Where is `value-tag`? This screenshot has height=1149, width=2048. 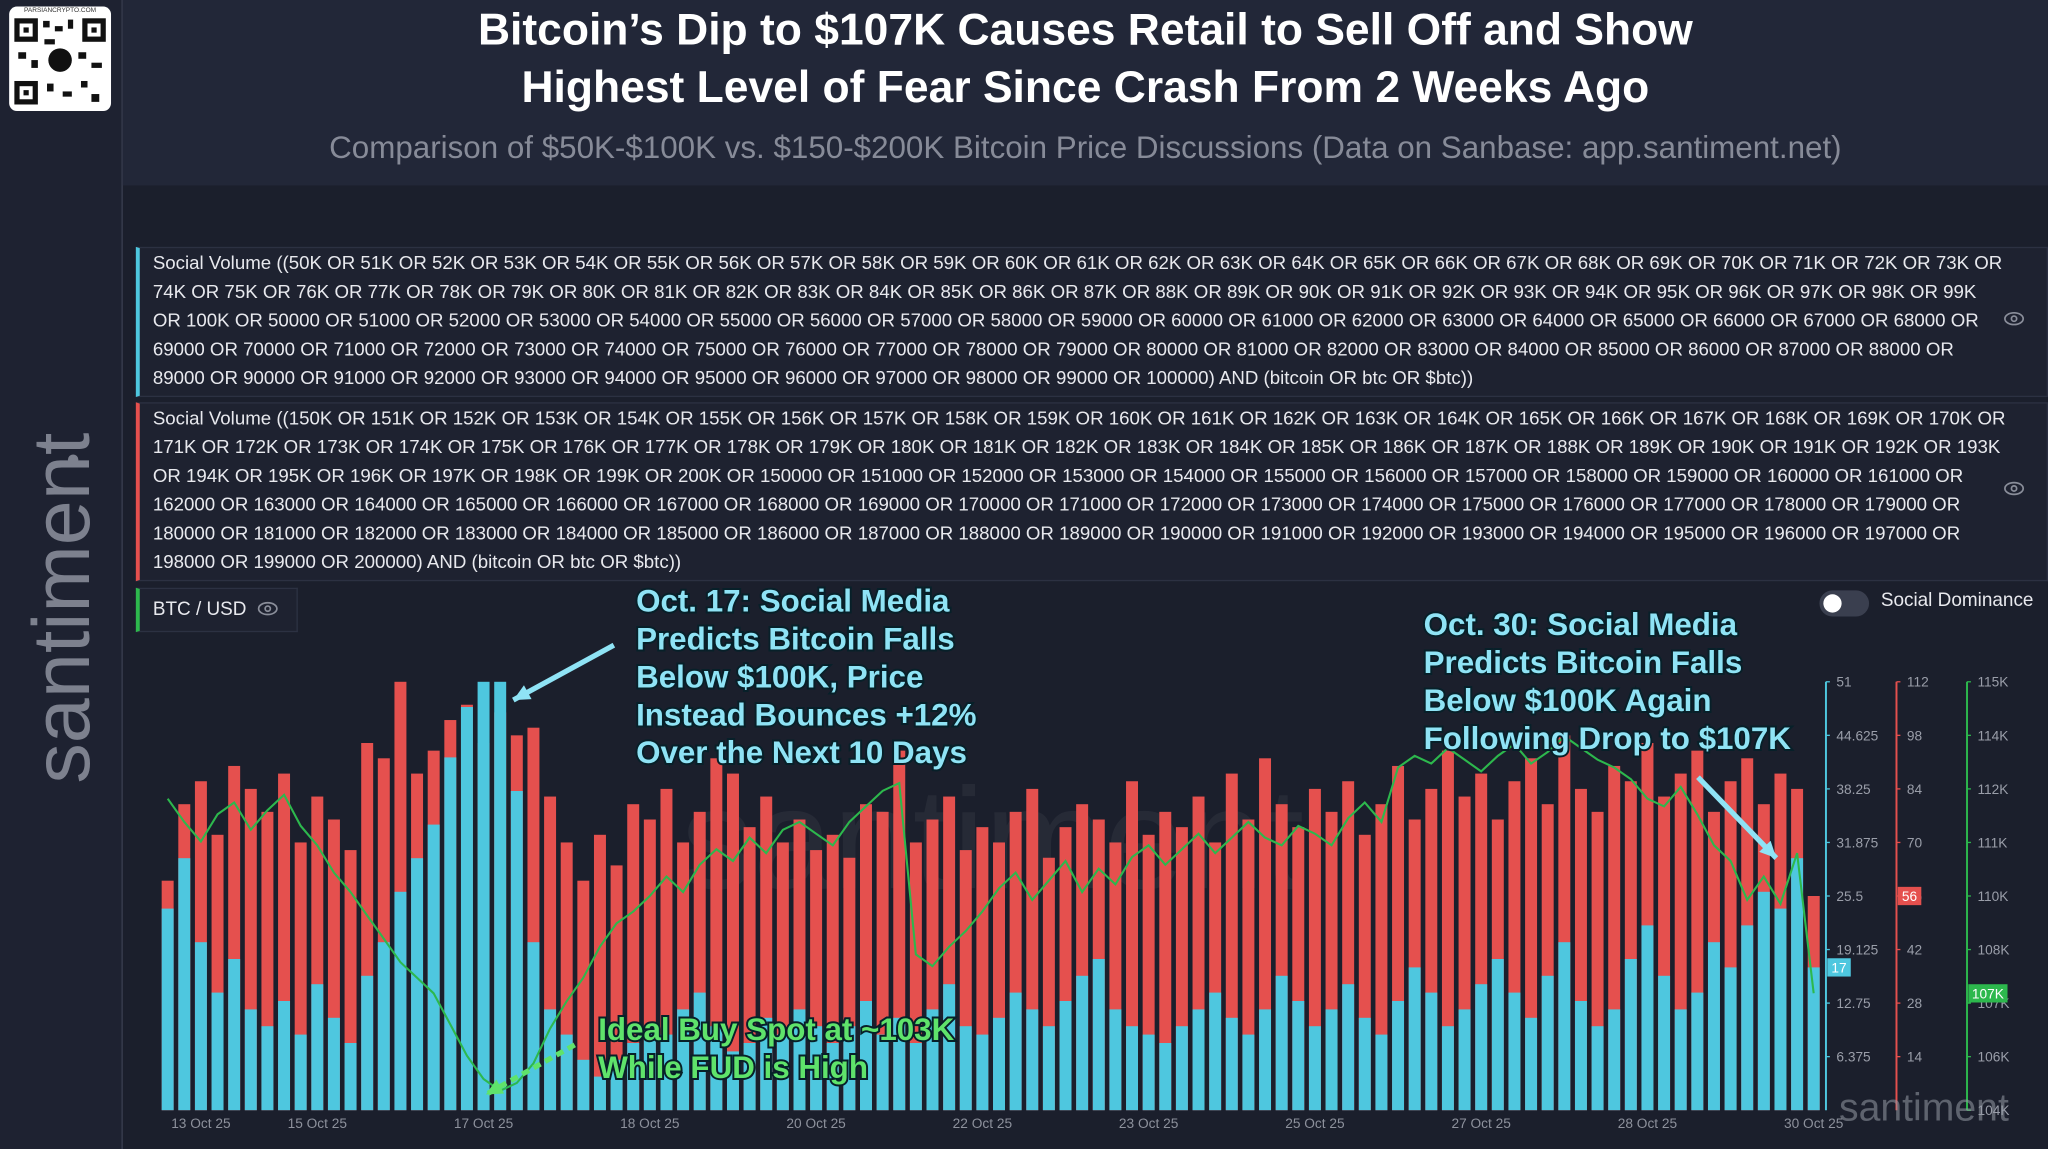 value-tag is located at coordinates (1909, 896).